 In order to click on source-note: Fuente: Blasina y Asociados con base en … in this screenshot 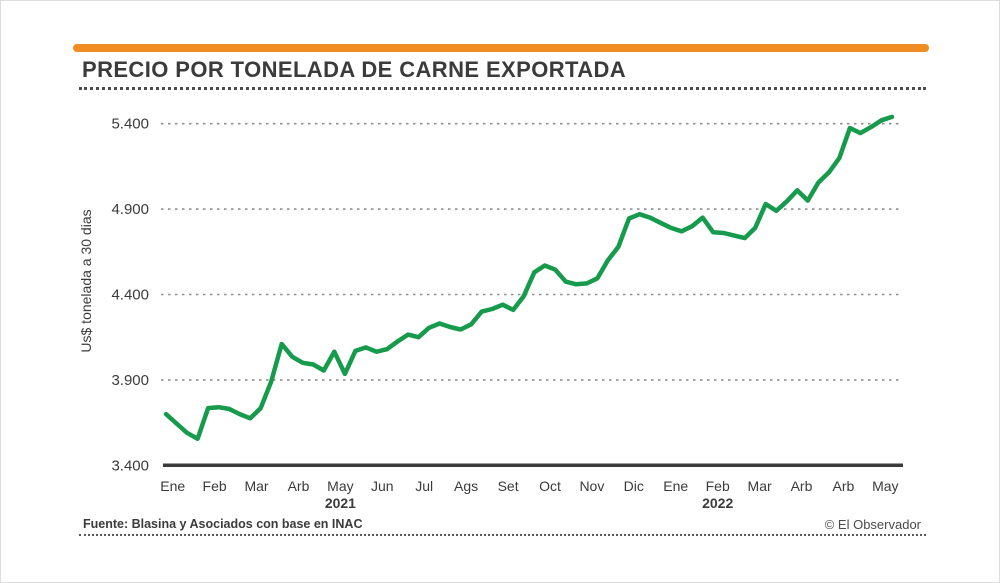, I will do `click(223, 524)`.